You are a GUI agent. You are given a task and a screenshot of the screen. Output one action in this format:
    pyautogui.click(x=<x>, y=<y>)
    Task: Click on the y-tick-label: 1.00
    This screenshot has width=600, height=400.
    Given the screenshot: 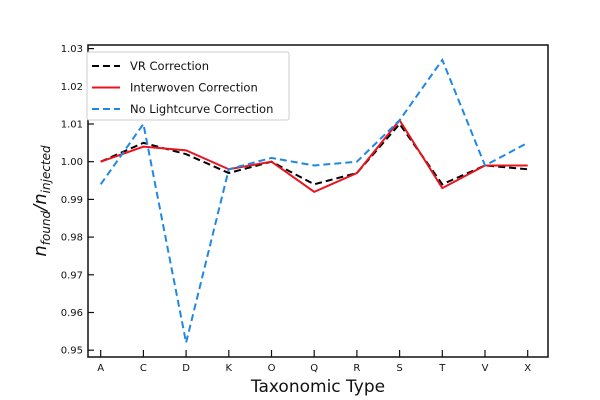 What is the action you would take?
    pyautogui.click(x=72, y=162)
    